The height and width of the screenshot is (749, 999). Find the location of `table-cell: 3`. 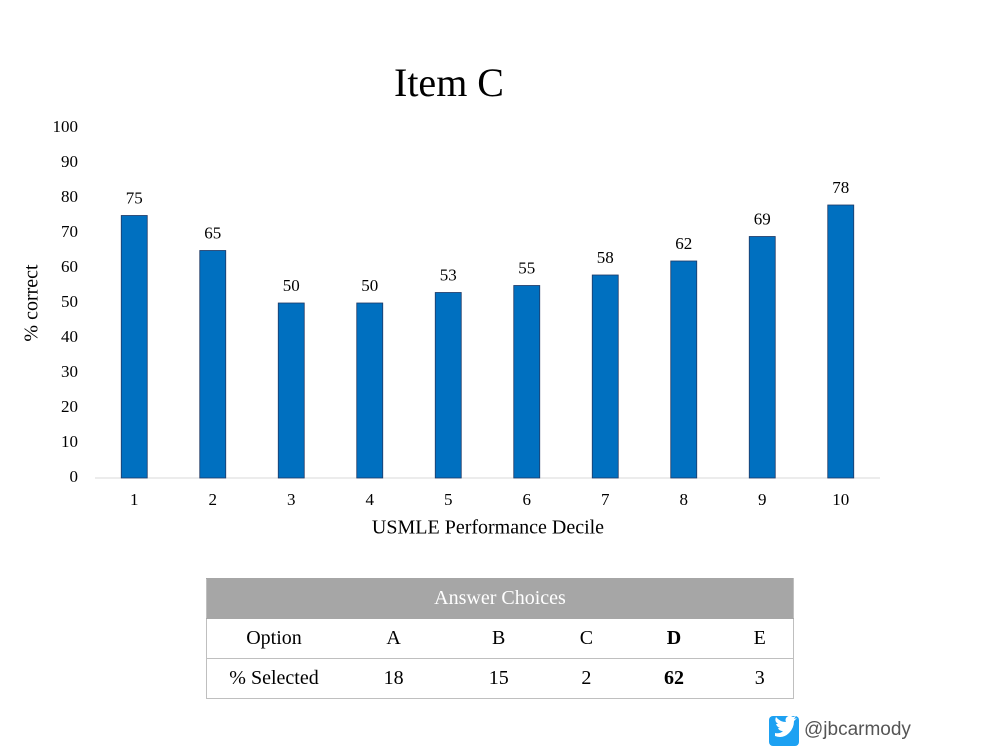

table-cell: 3 is located at coordinates (760, 678).